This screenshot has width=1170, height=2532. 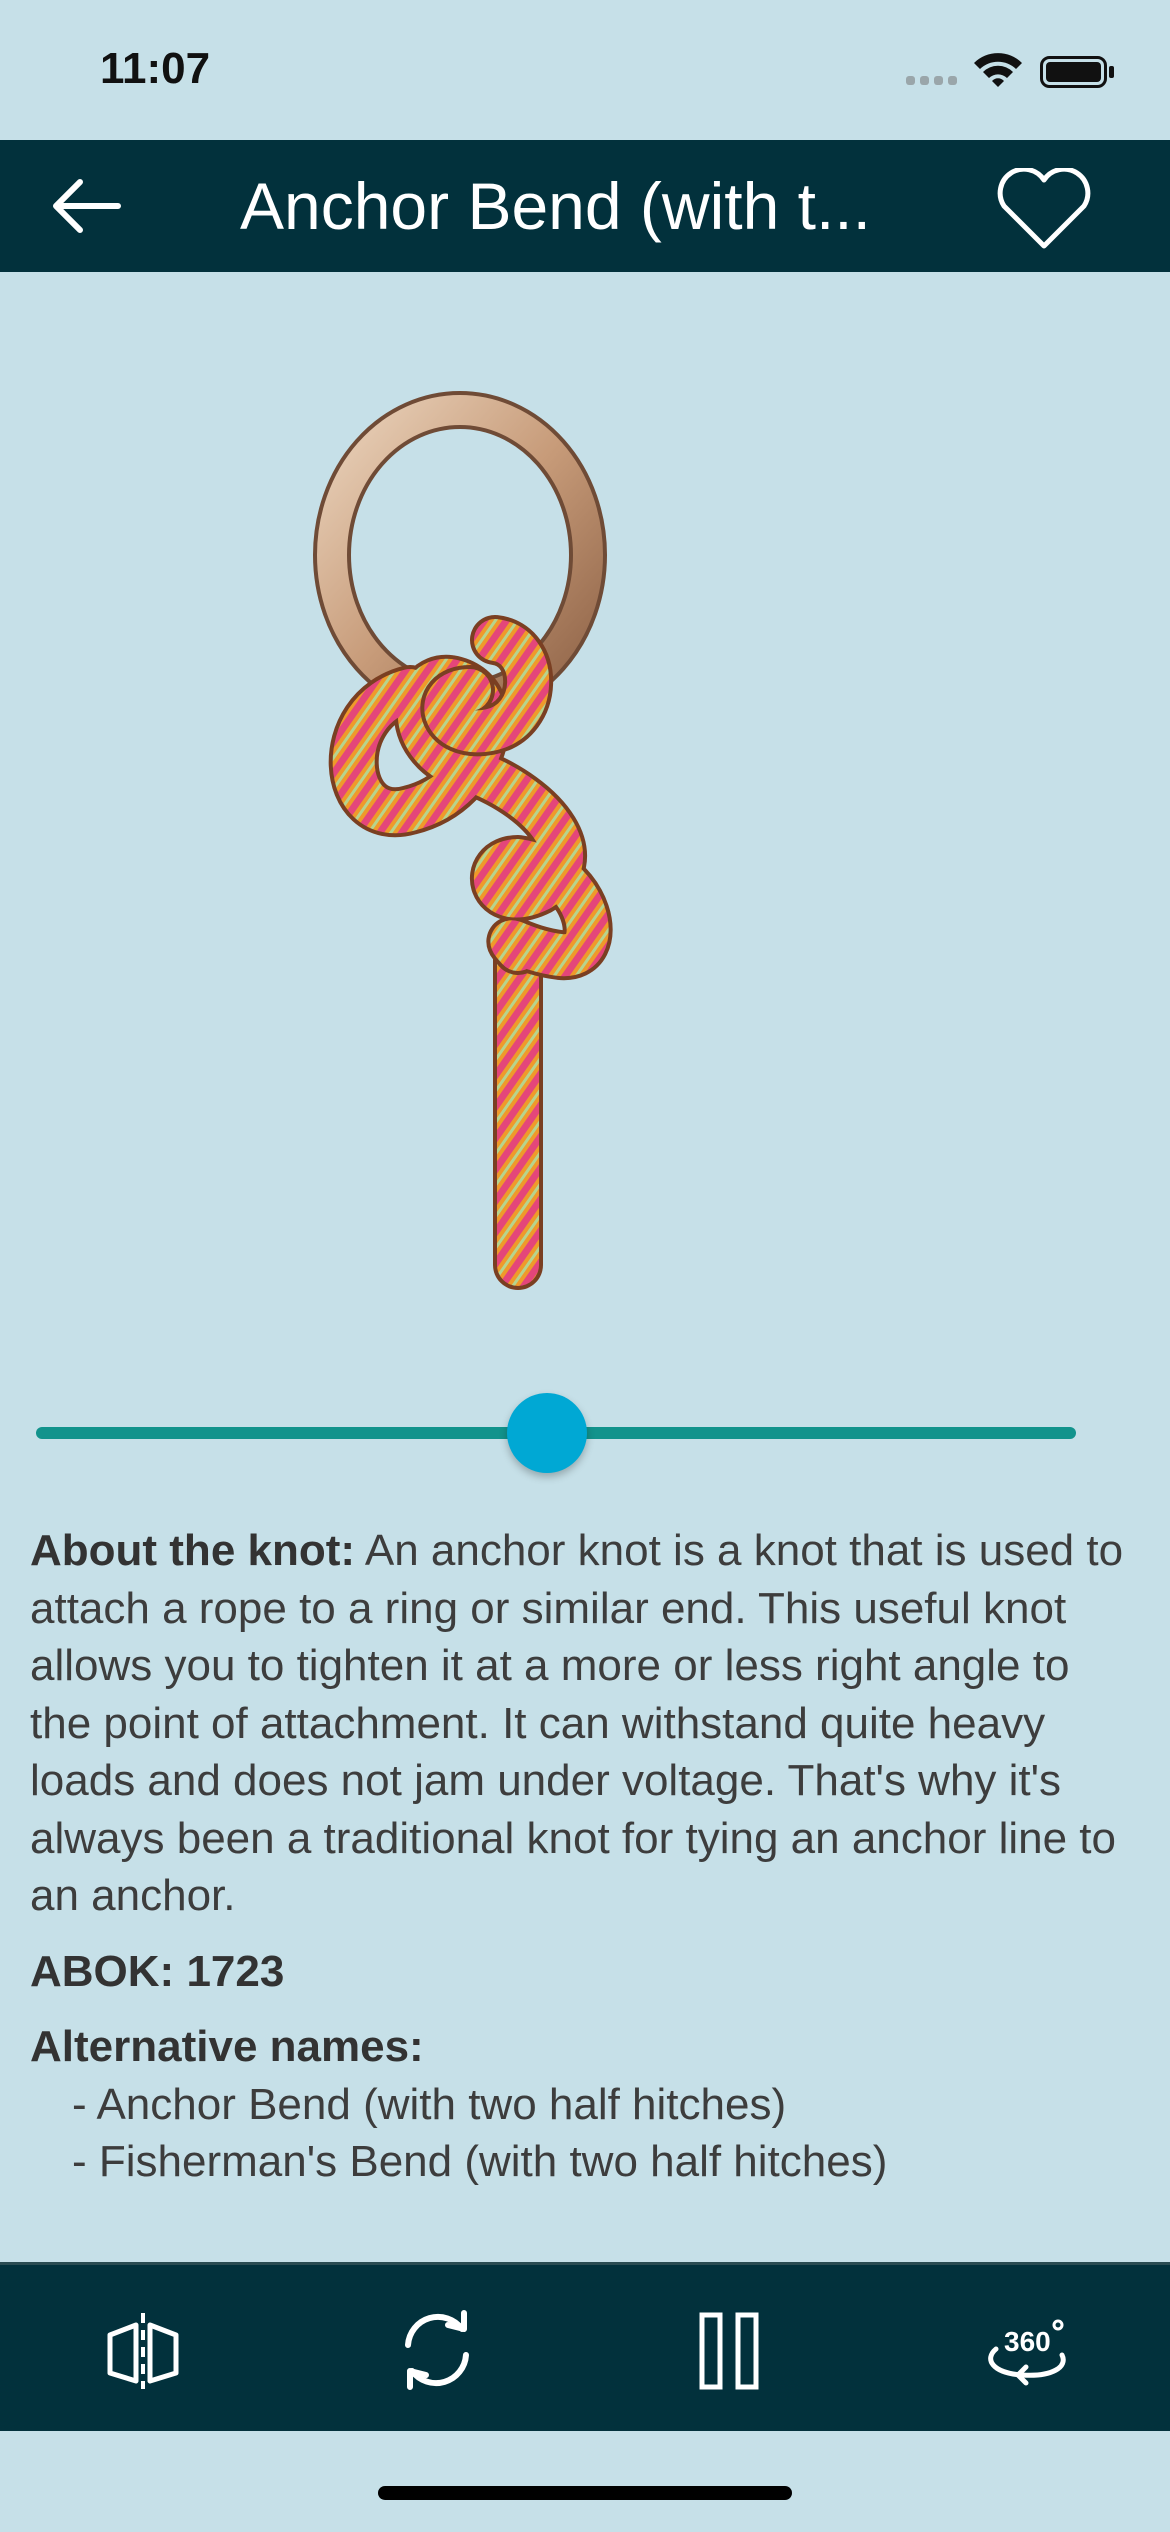 What do you see at coordinates (931, 80) in the screenshot?
I see `cellular-signal-icon` at bounding box center [931, 80].